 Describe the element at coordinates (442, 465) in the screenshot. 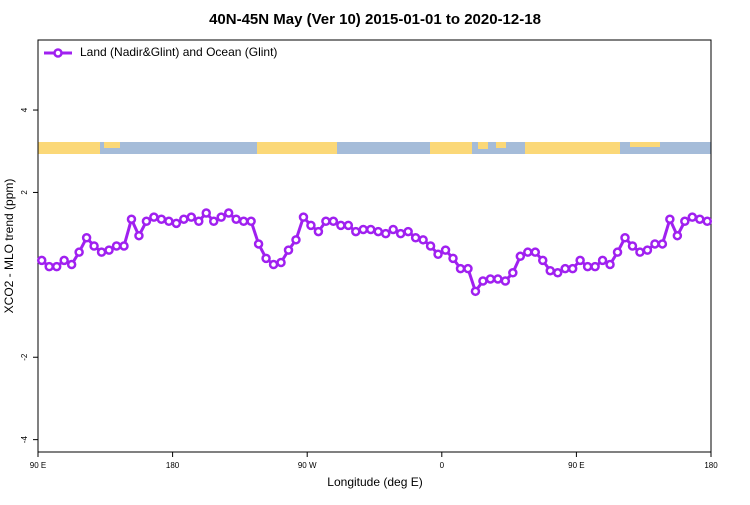

I see `x-tick-label: 0` at that location.